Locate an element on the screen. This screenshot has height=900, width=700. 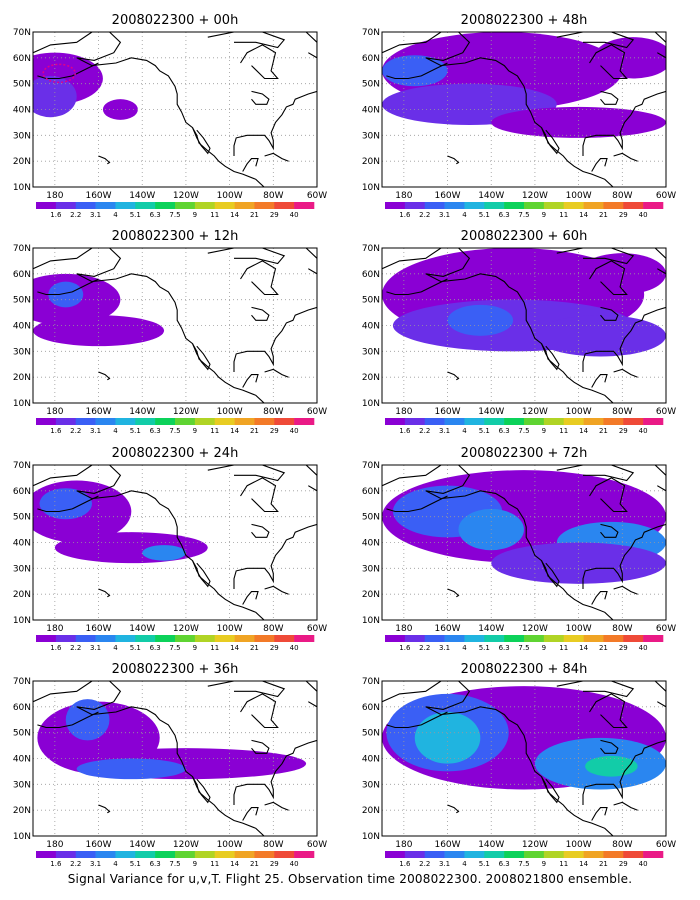
lon-tick-label: 180 is located at coordinates (403, 196).